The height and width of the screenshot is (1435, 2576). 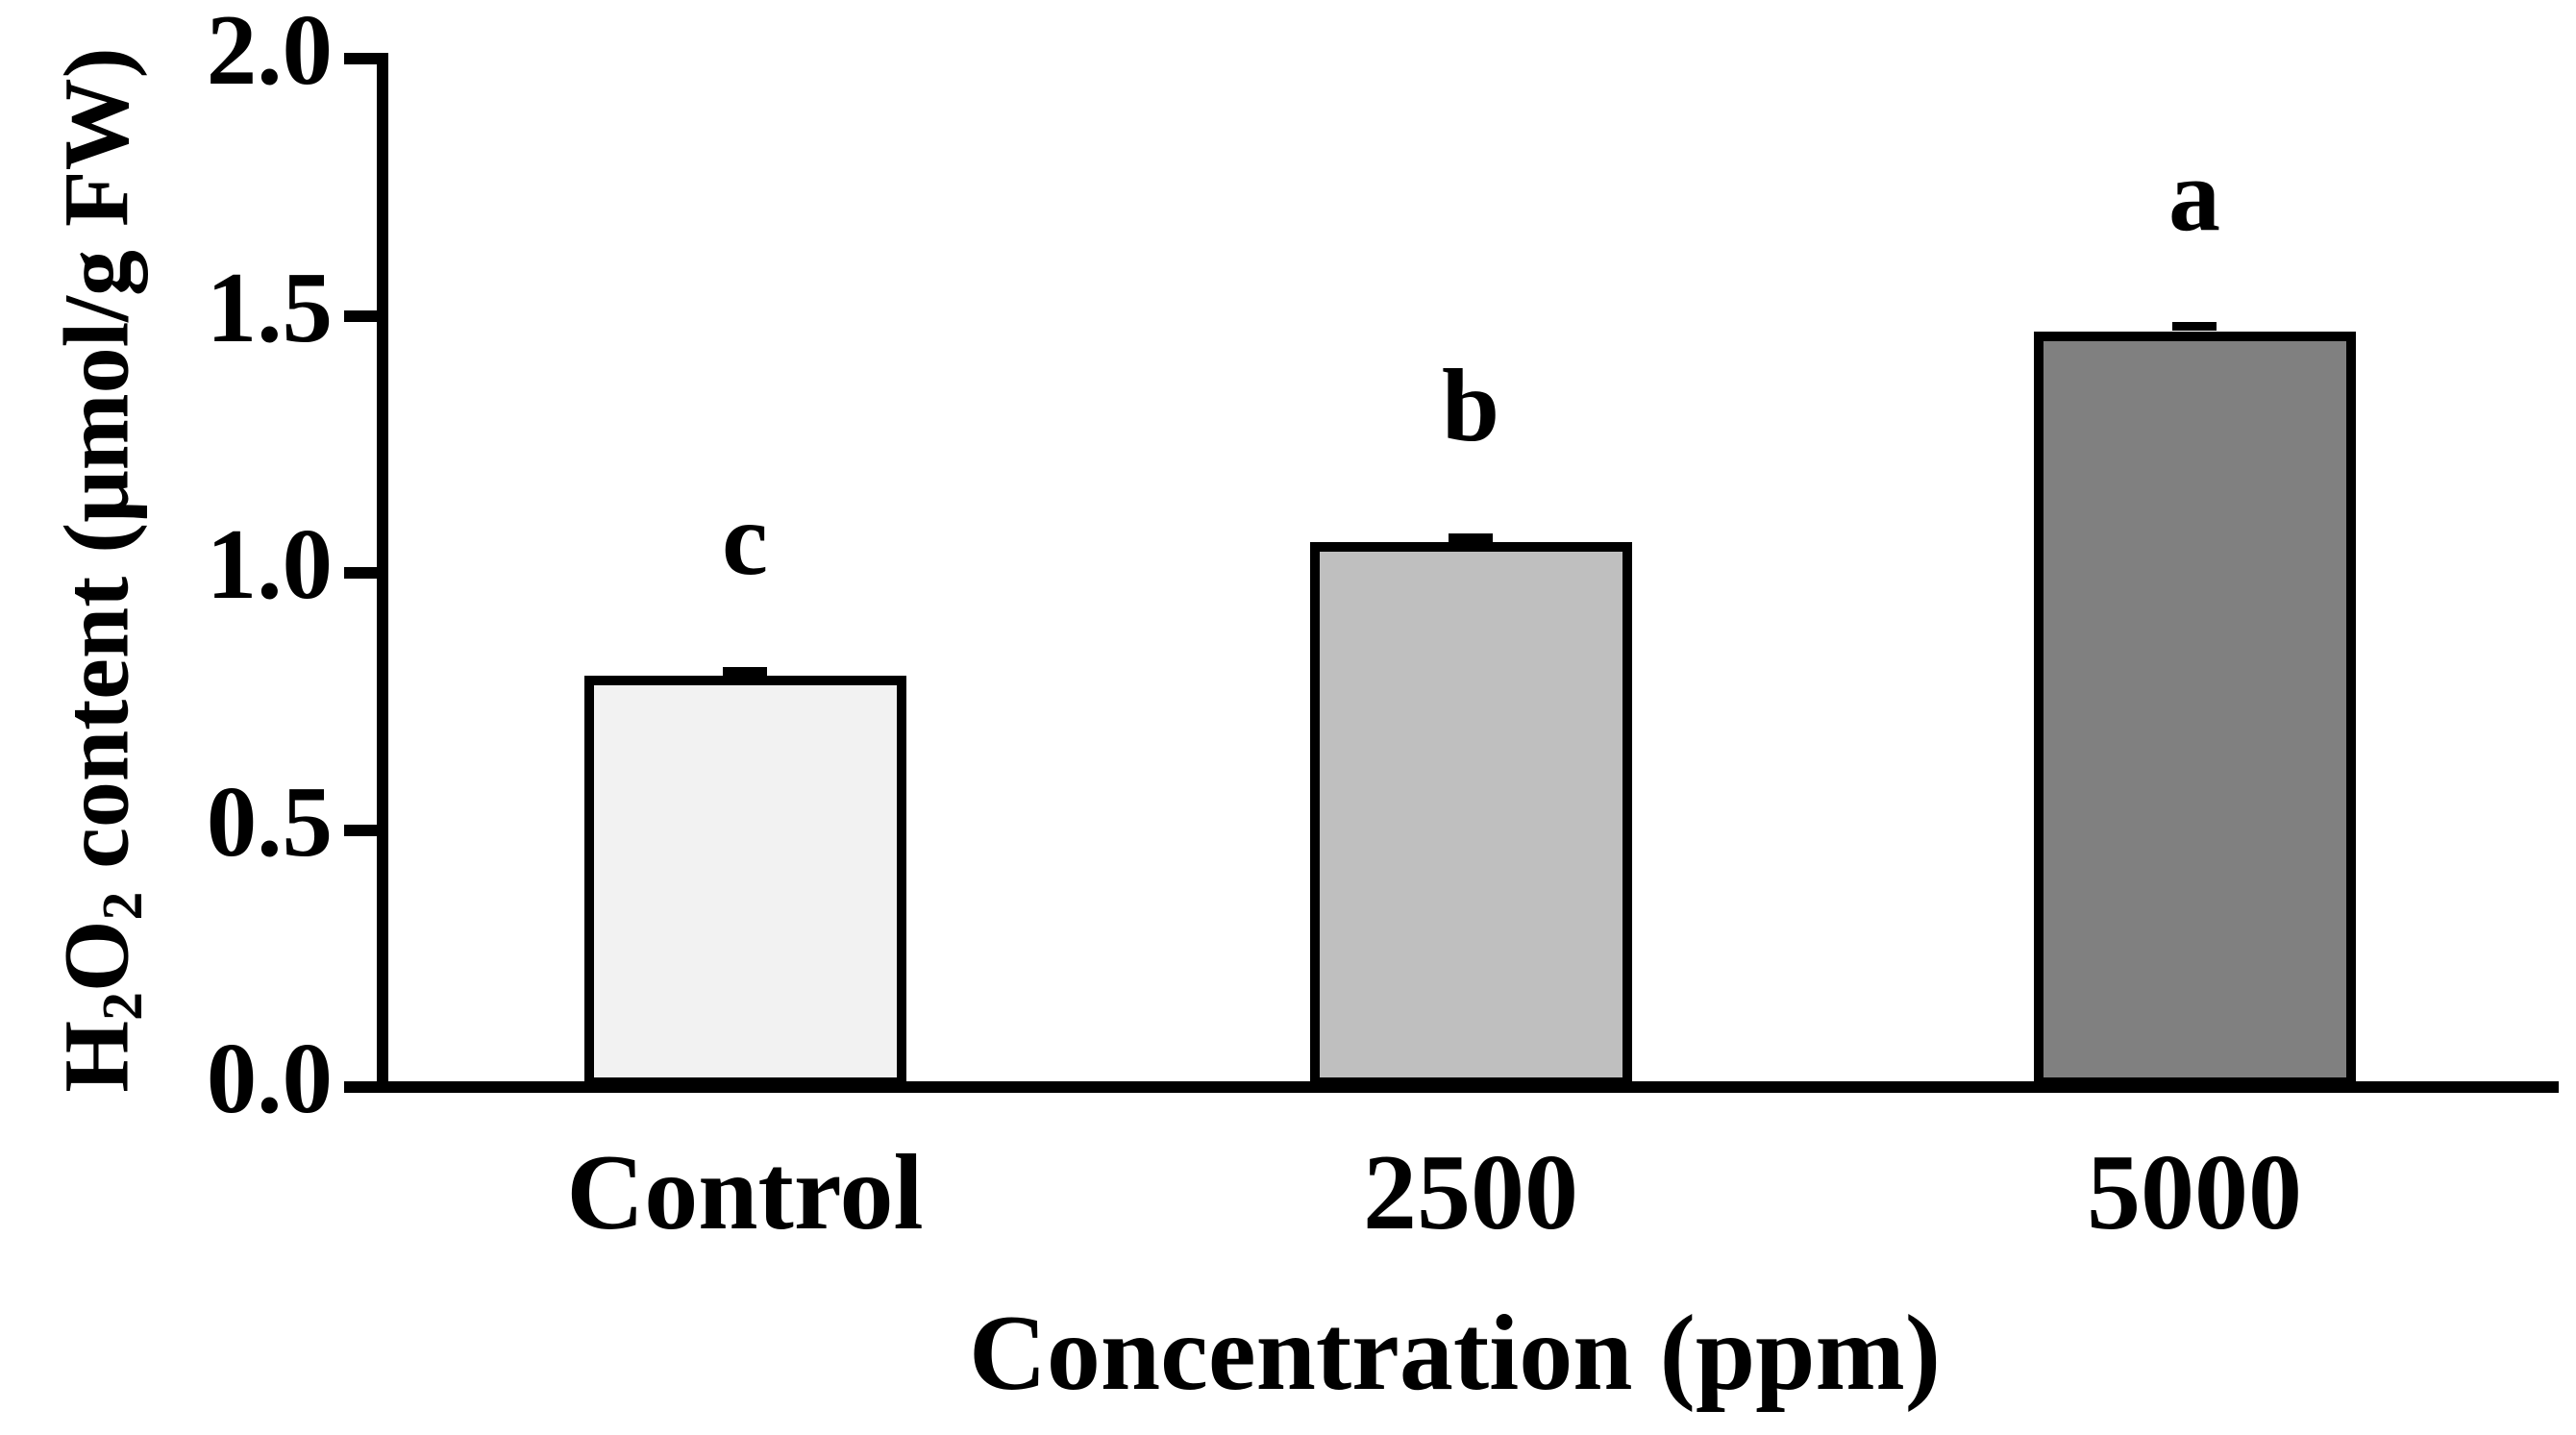 What do you see at coordinates (744, 881) in the screenshot?
I see `bar-control` at bounding box center [744, 881].